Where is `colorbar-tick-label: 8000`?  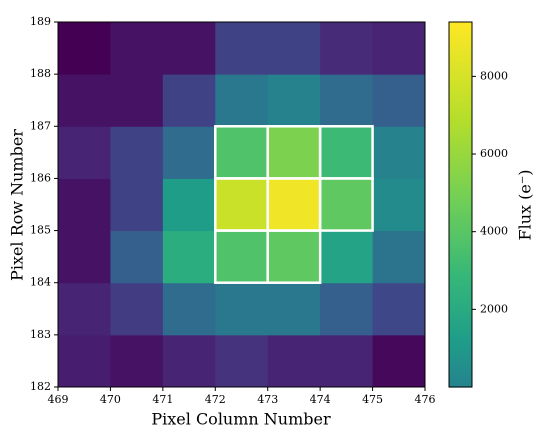
colorbar-tick-label: 8000 is located at coordinates (494, 75).